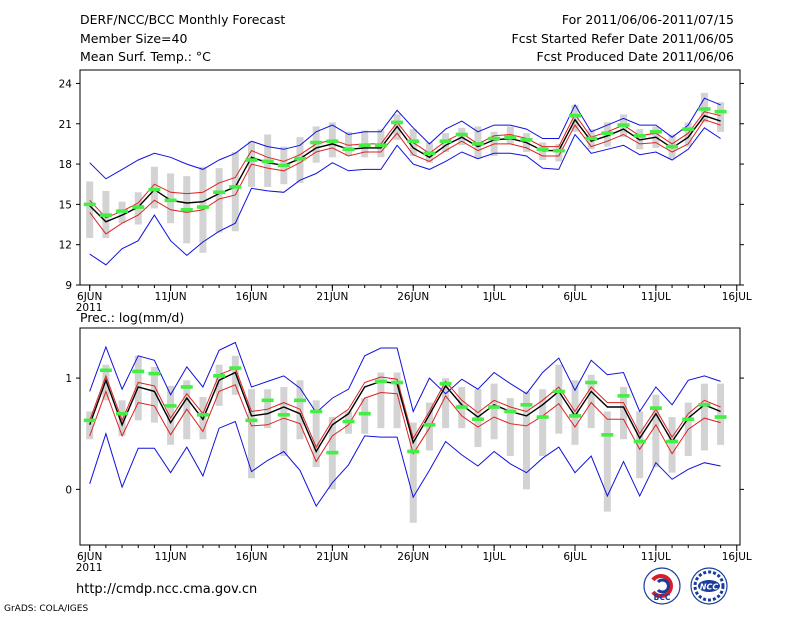 The image size is (800, 618). Describe the element at coordinates (405, 377) in the screenshot. I see `prec-upper-line` at that location.